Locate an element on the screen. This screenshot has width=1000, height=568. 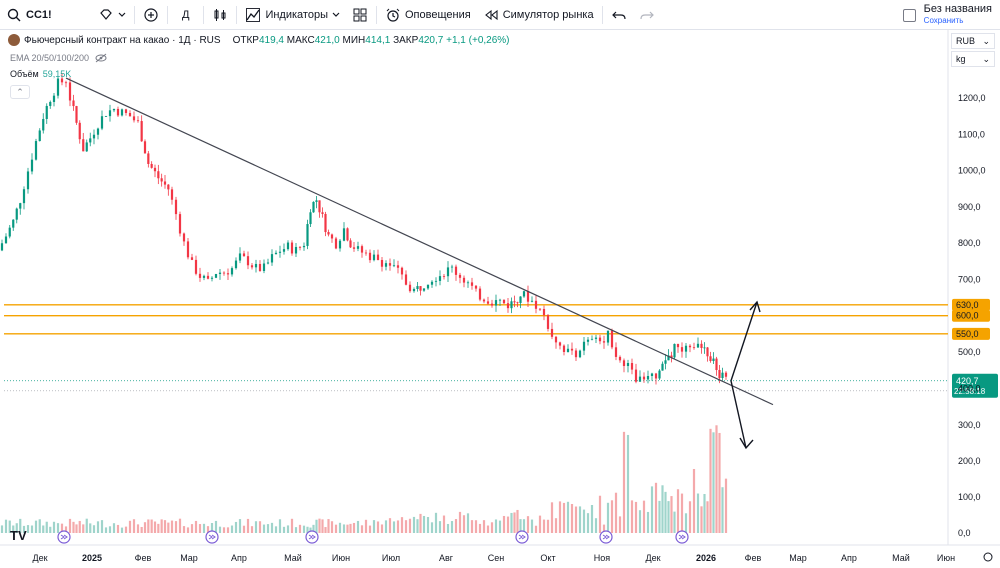
symbol-search: CC1! is located at coordinates (46, 15).